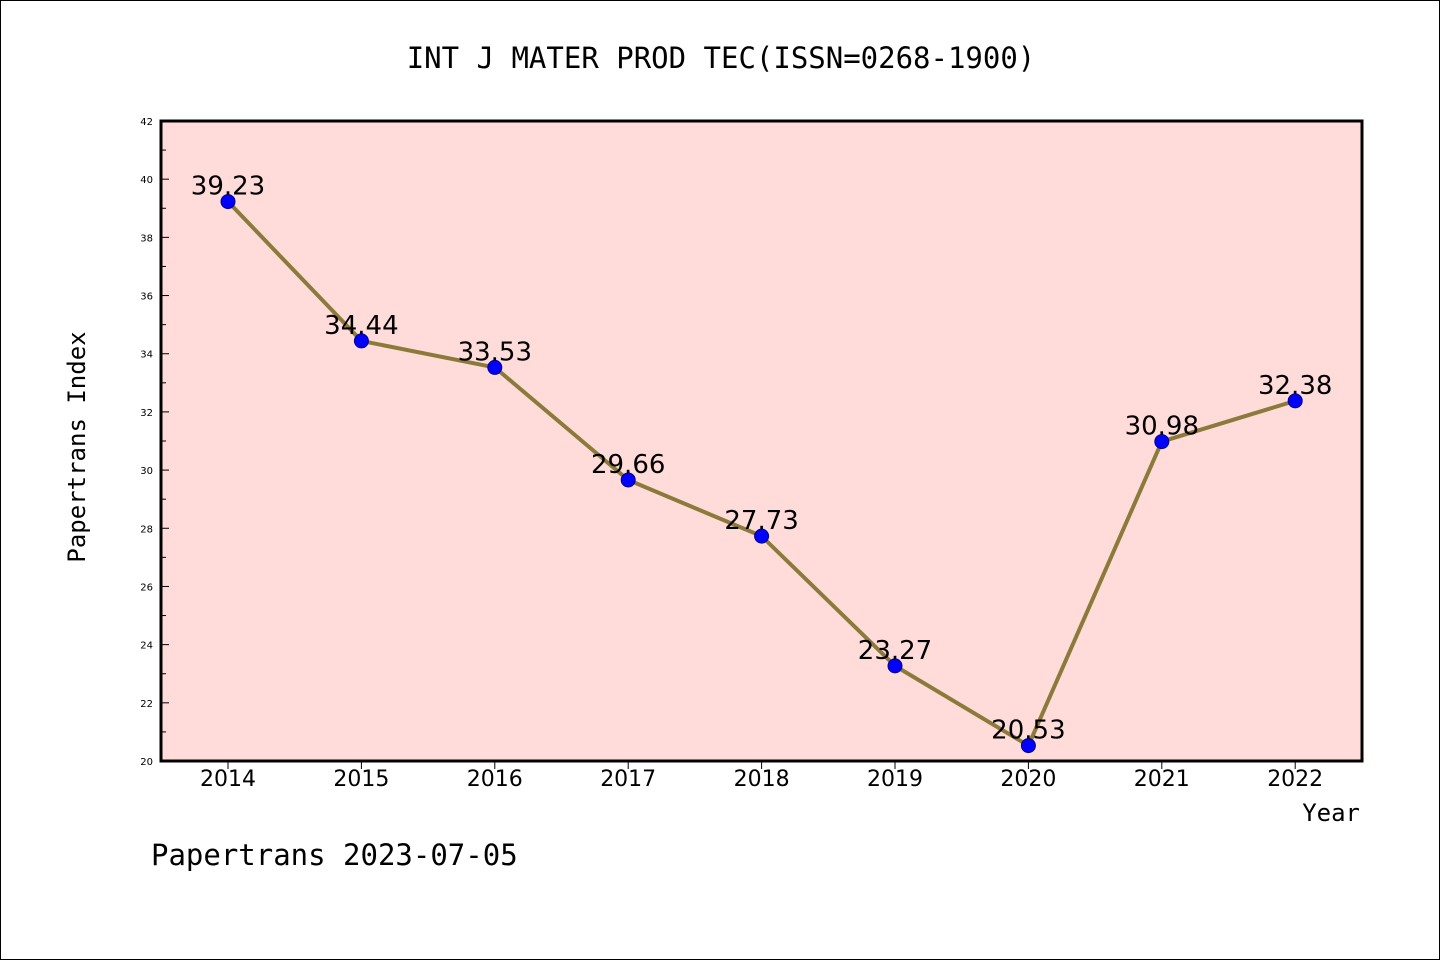 Image resolution: width=1440 pixels, height=961 pixels. Describe the element at coordinates (762, 779) in the screenshot. I see `x-tick-label: 2018` at that location.